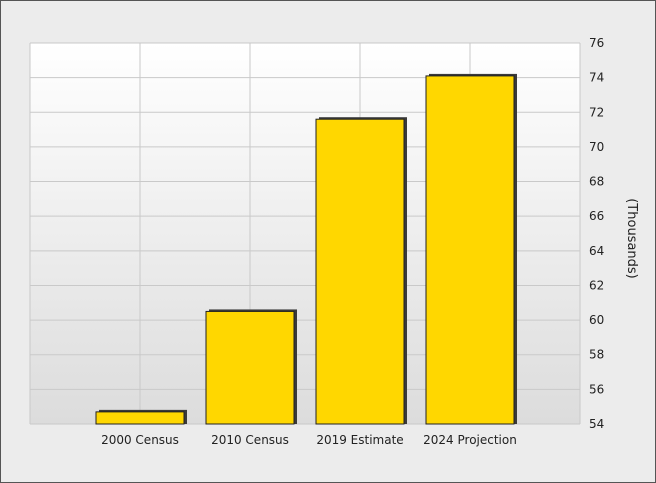 The width and height of the screenshot is (656, 483). I want to click on y-tick-label: 66, so click(596, 216).